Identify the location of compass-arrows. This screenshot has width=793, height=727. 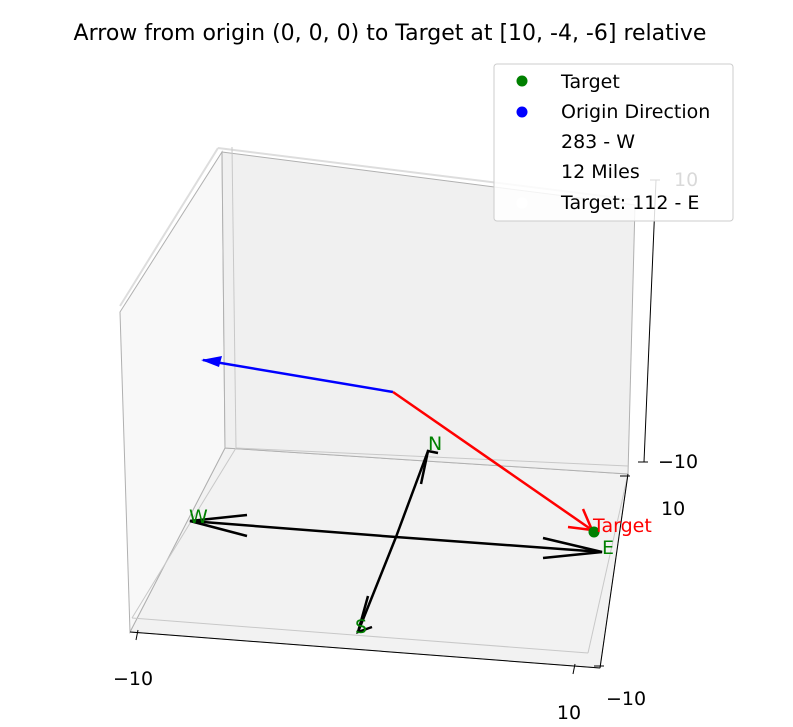
(396, 541).